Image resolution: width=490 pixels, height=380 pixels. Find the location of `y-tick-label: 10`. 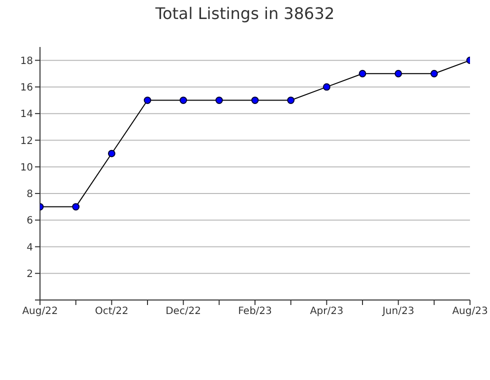

y-tick-label: 10 is located at coordinates (26, 168).